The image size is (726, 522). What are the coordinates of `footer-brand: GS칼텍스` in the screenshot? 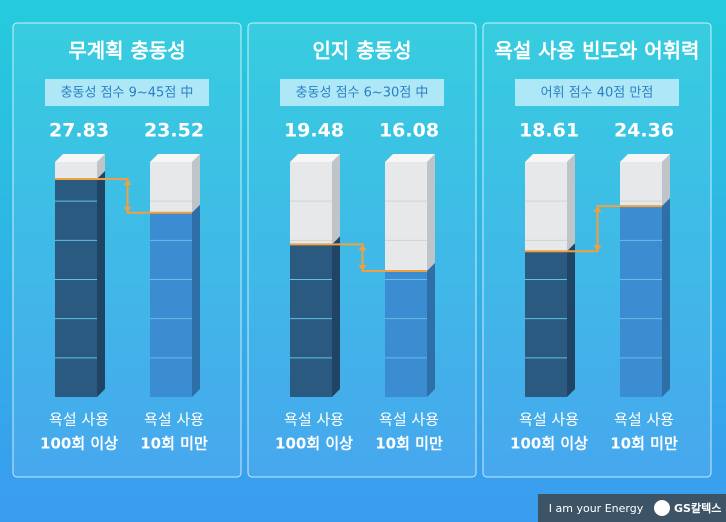 It's located at (697, 508).